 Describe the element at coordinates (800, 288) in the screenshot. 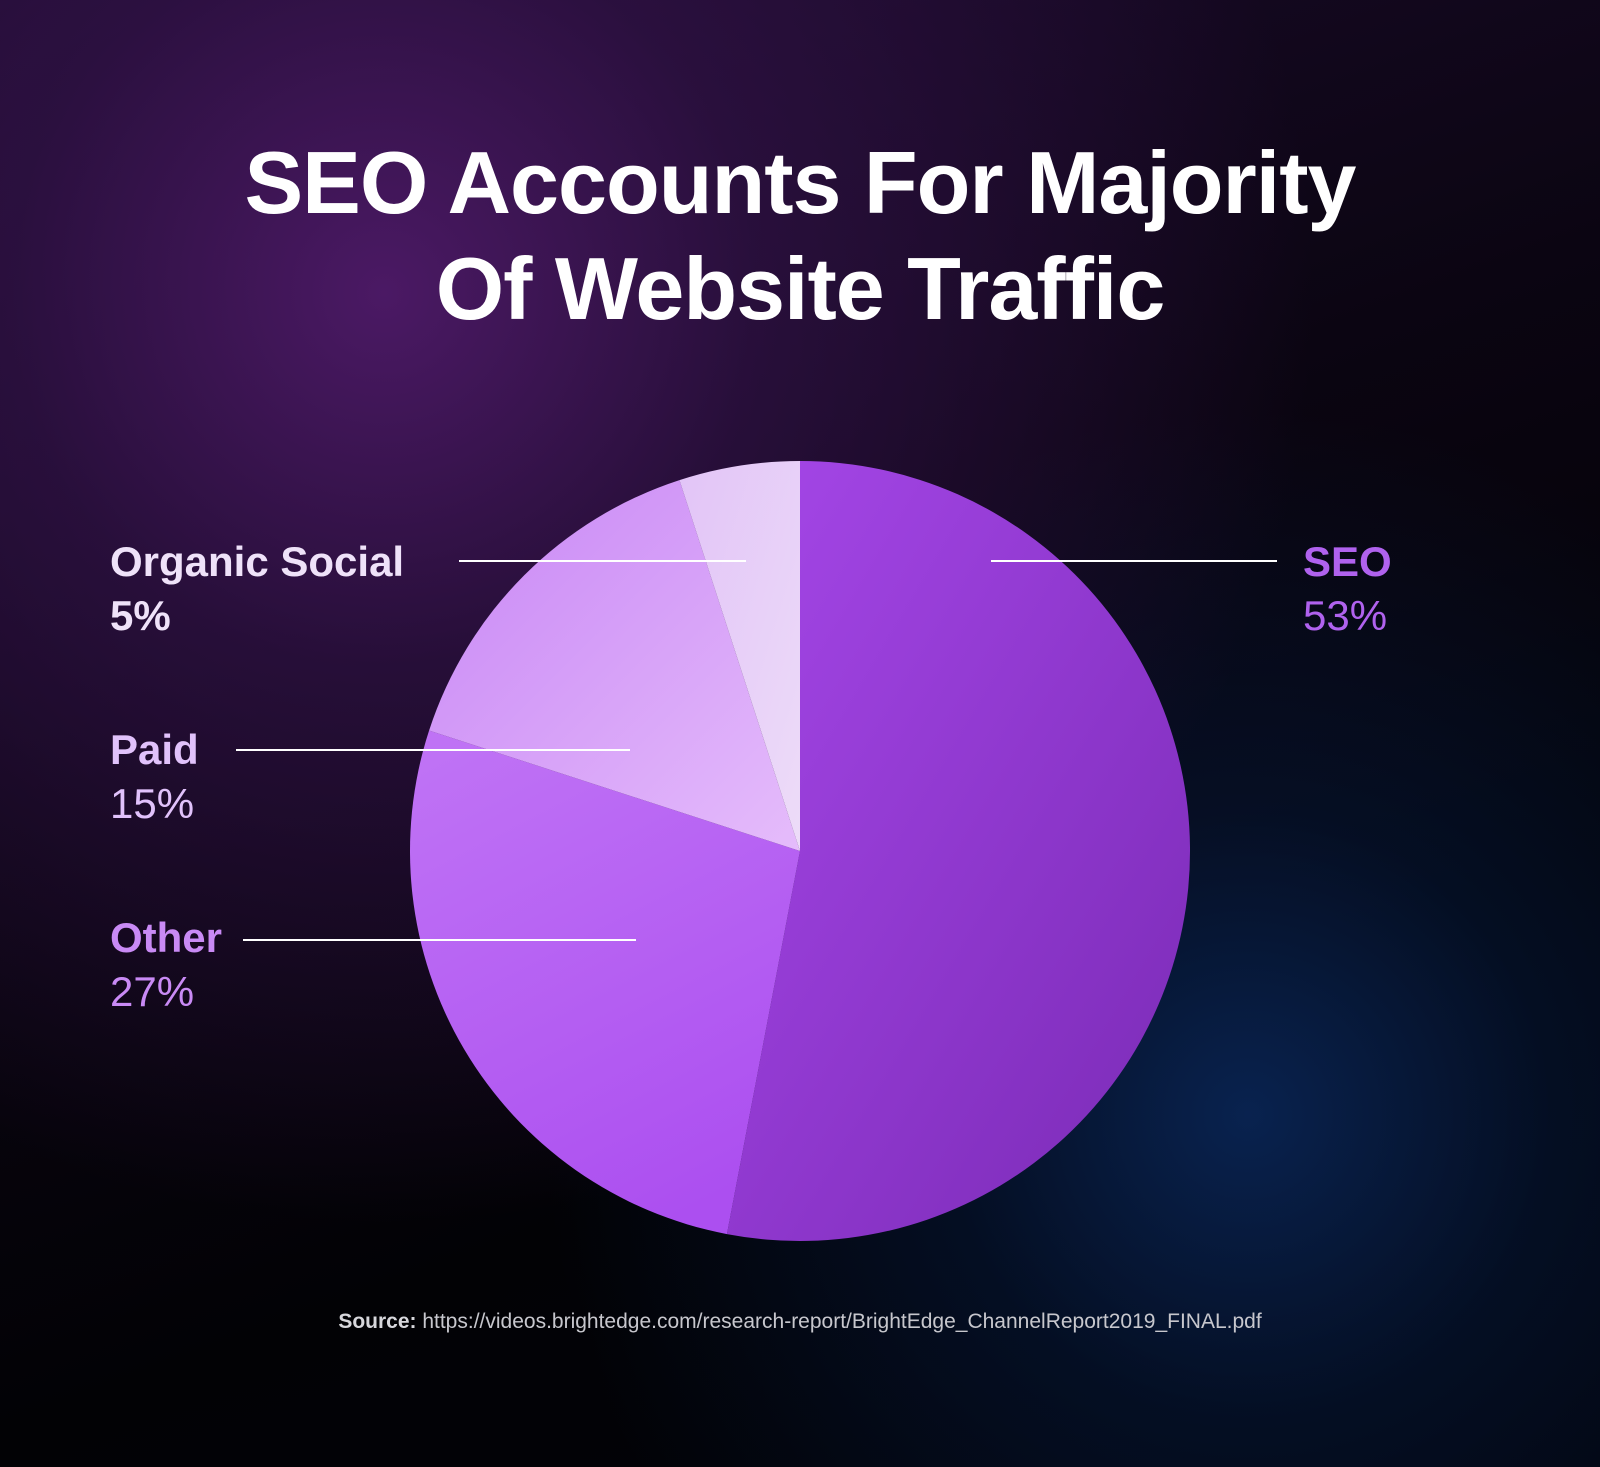

I see `chart-title-line-2: Of Website Traffic` at that location.